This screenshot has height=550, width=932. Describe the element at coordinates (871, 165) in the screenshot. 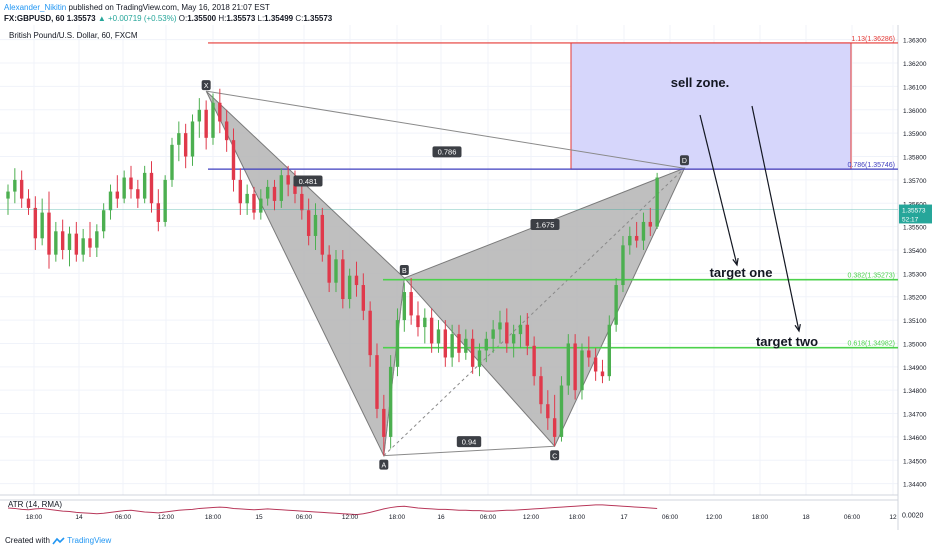

I see `fib-level-label: 0.786(1.35746)` at that location.